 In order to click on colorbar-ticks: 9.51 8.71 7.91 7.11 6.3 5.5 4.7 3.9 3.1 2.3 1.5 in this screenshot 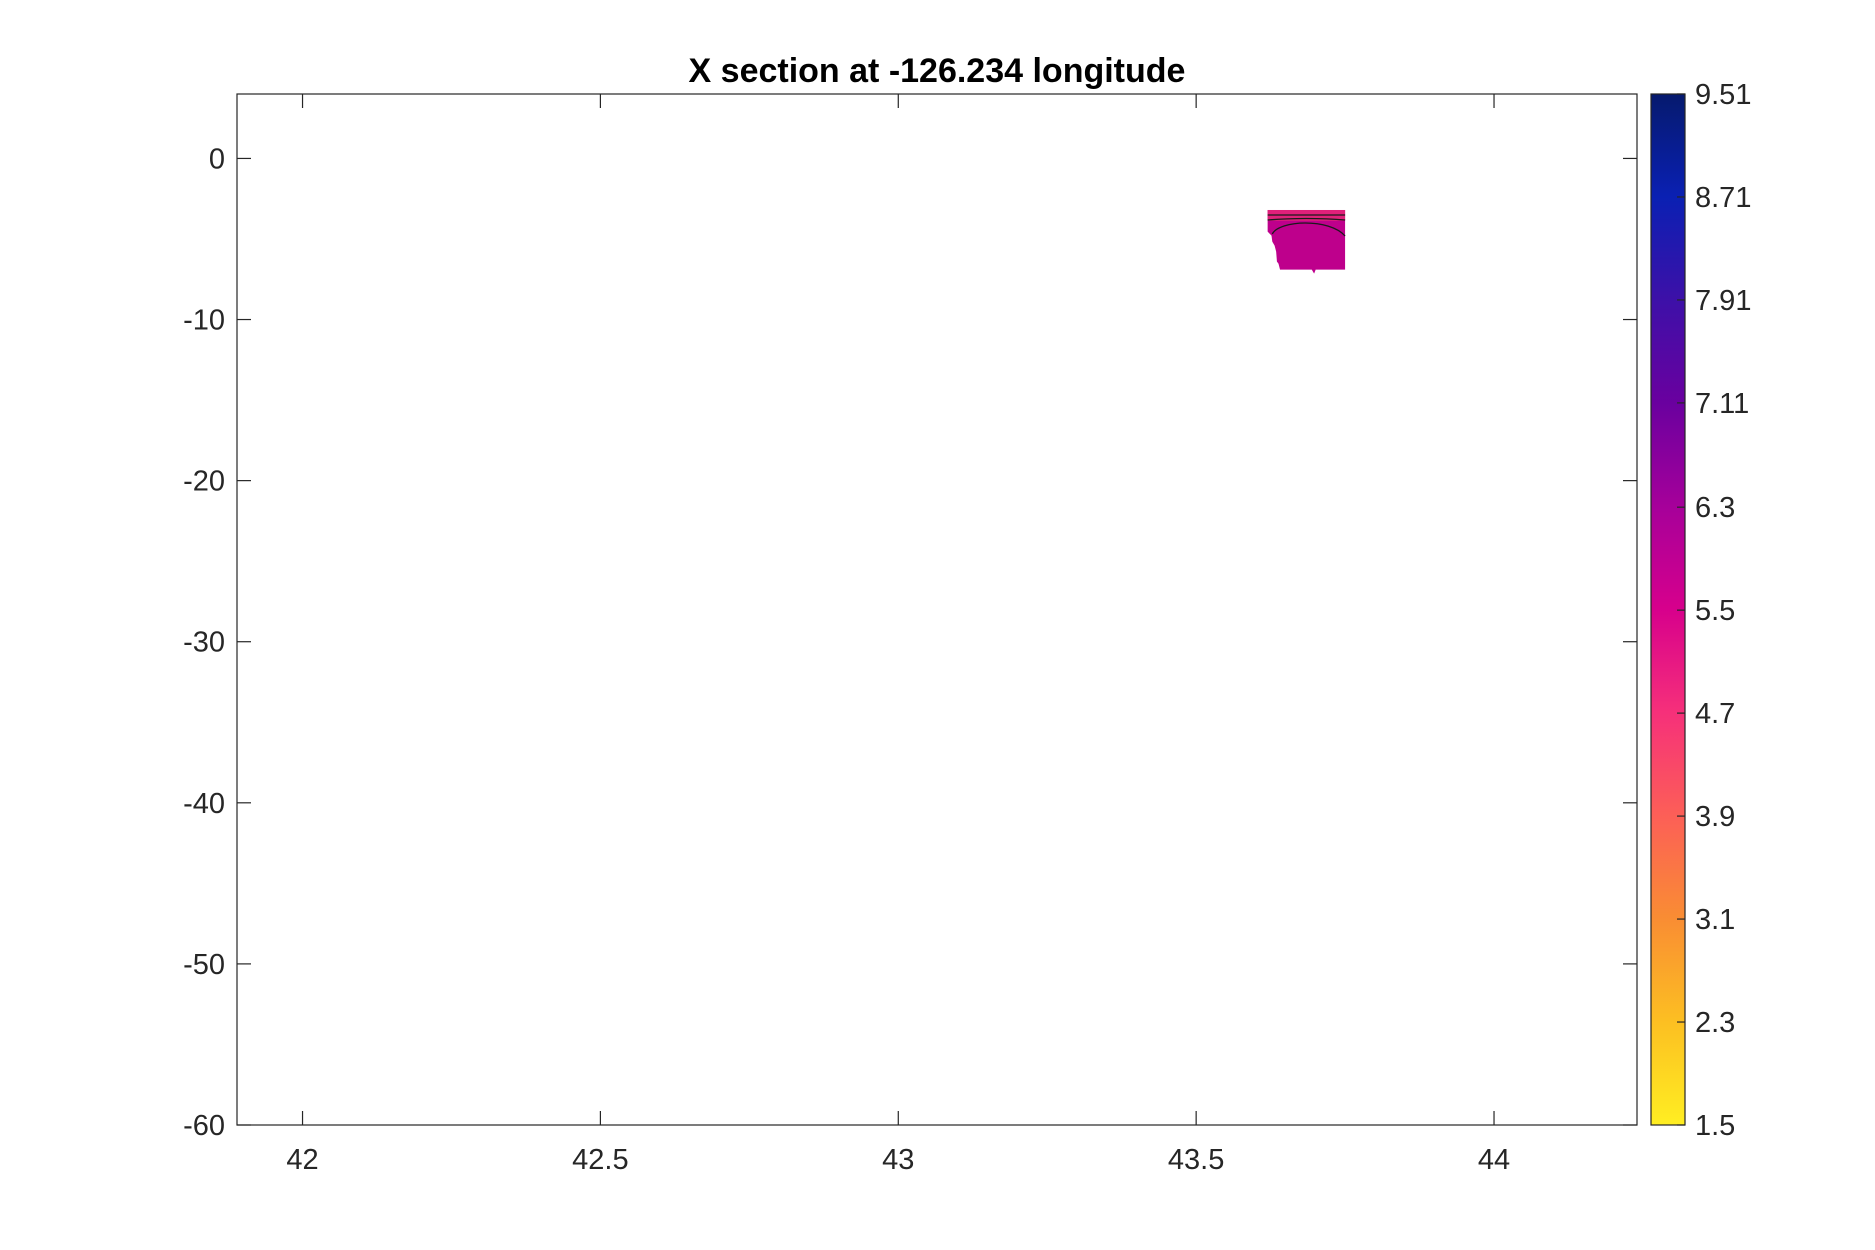, I will do `click(1714, 610)`.